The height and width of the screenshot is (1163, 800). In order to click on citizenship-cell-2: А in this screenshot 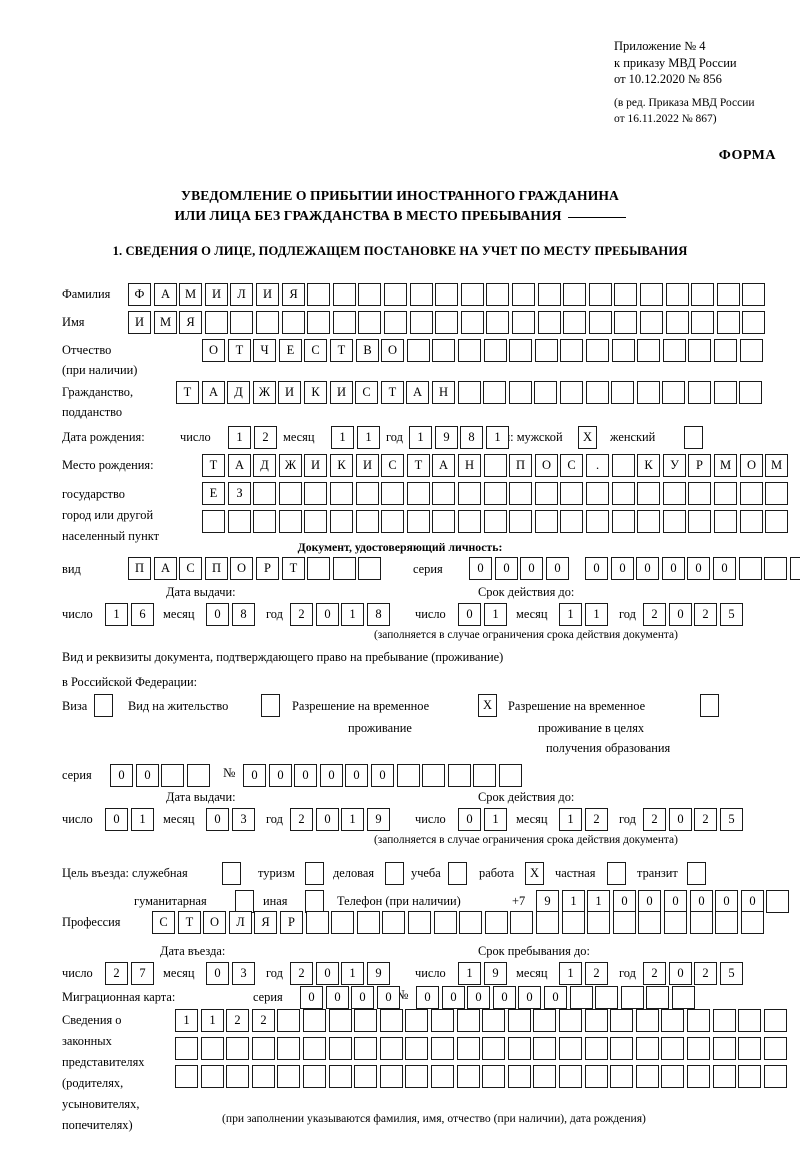, I will do `click(213, 392)`.